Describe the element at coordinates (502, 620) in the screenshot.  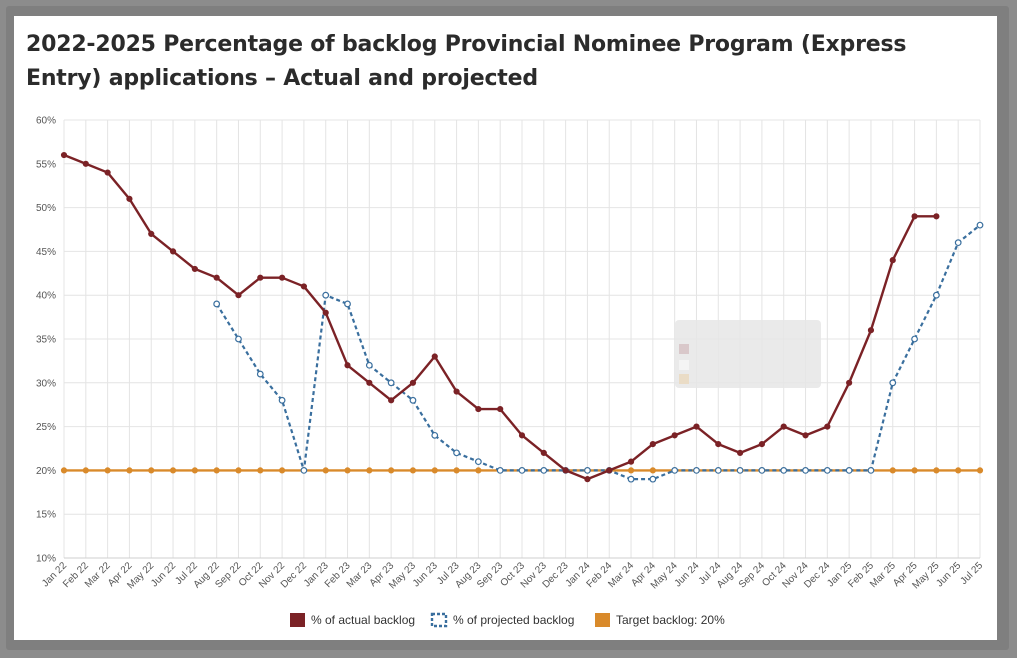
I see `legend-item-1: % of projected backlog` at that location.